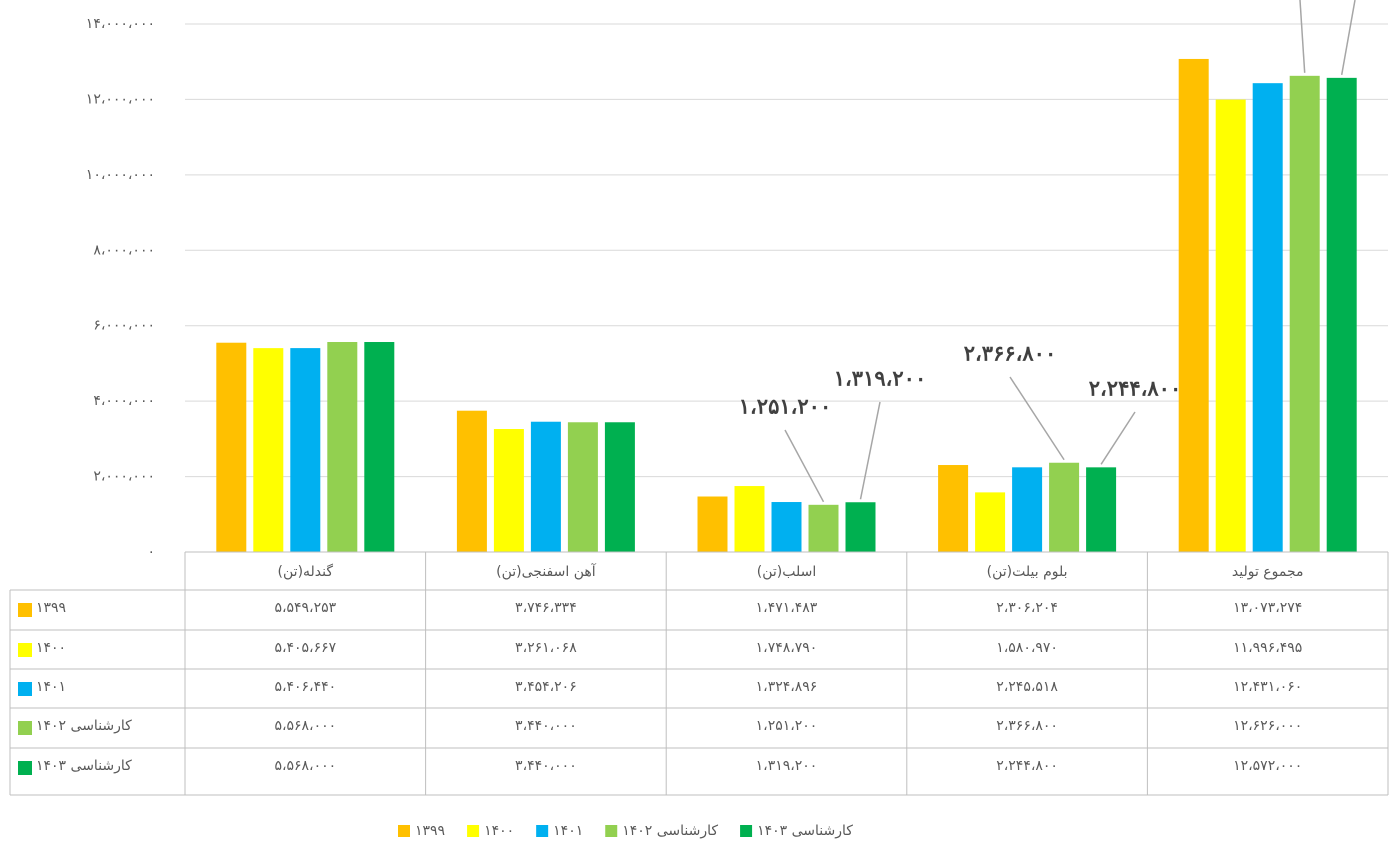 Image resolution: width=1391 pixels, height=862 pixels. Describe the element at coordinates (51, 687) in the screenshot. I see `series-name: ۱۴۰۱` at that location.